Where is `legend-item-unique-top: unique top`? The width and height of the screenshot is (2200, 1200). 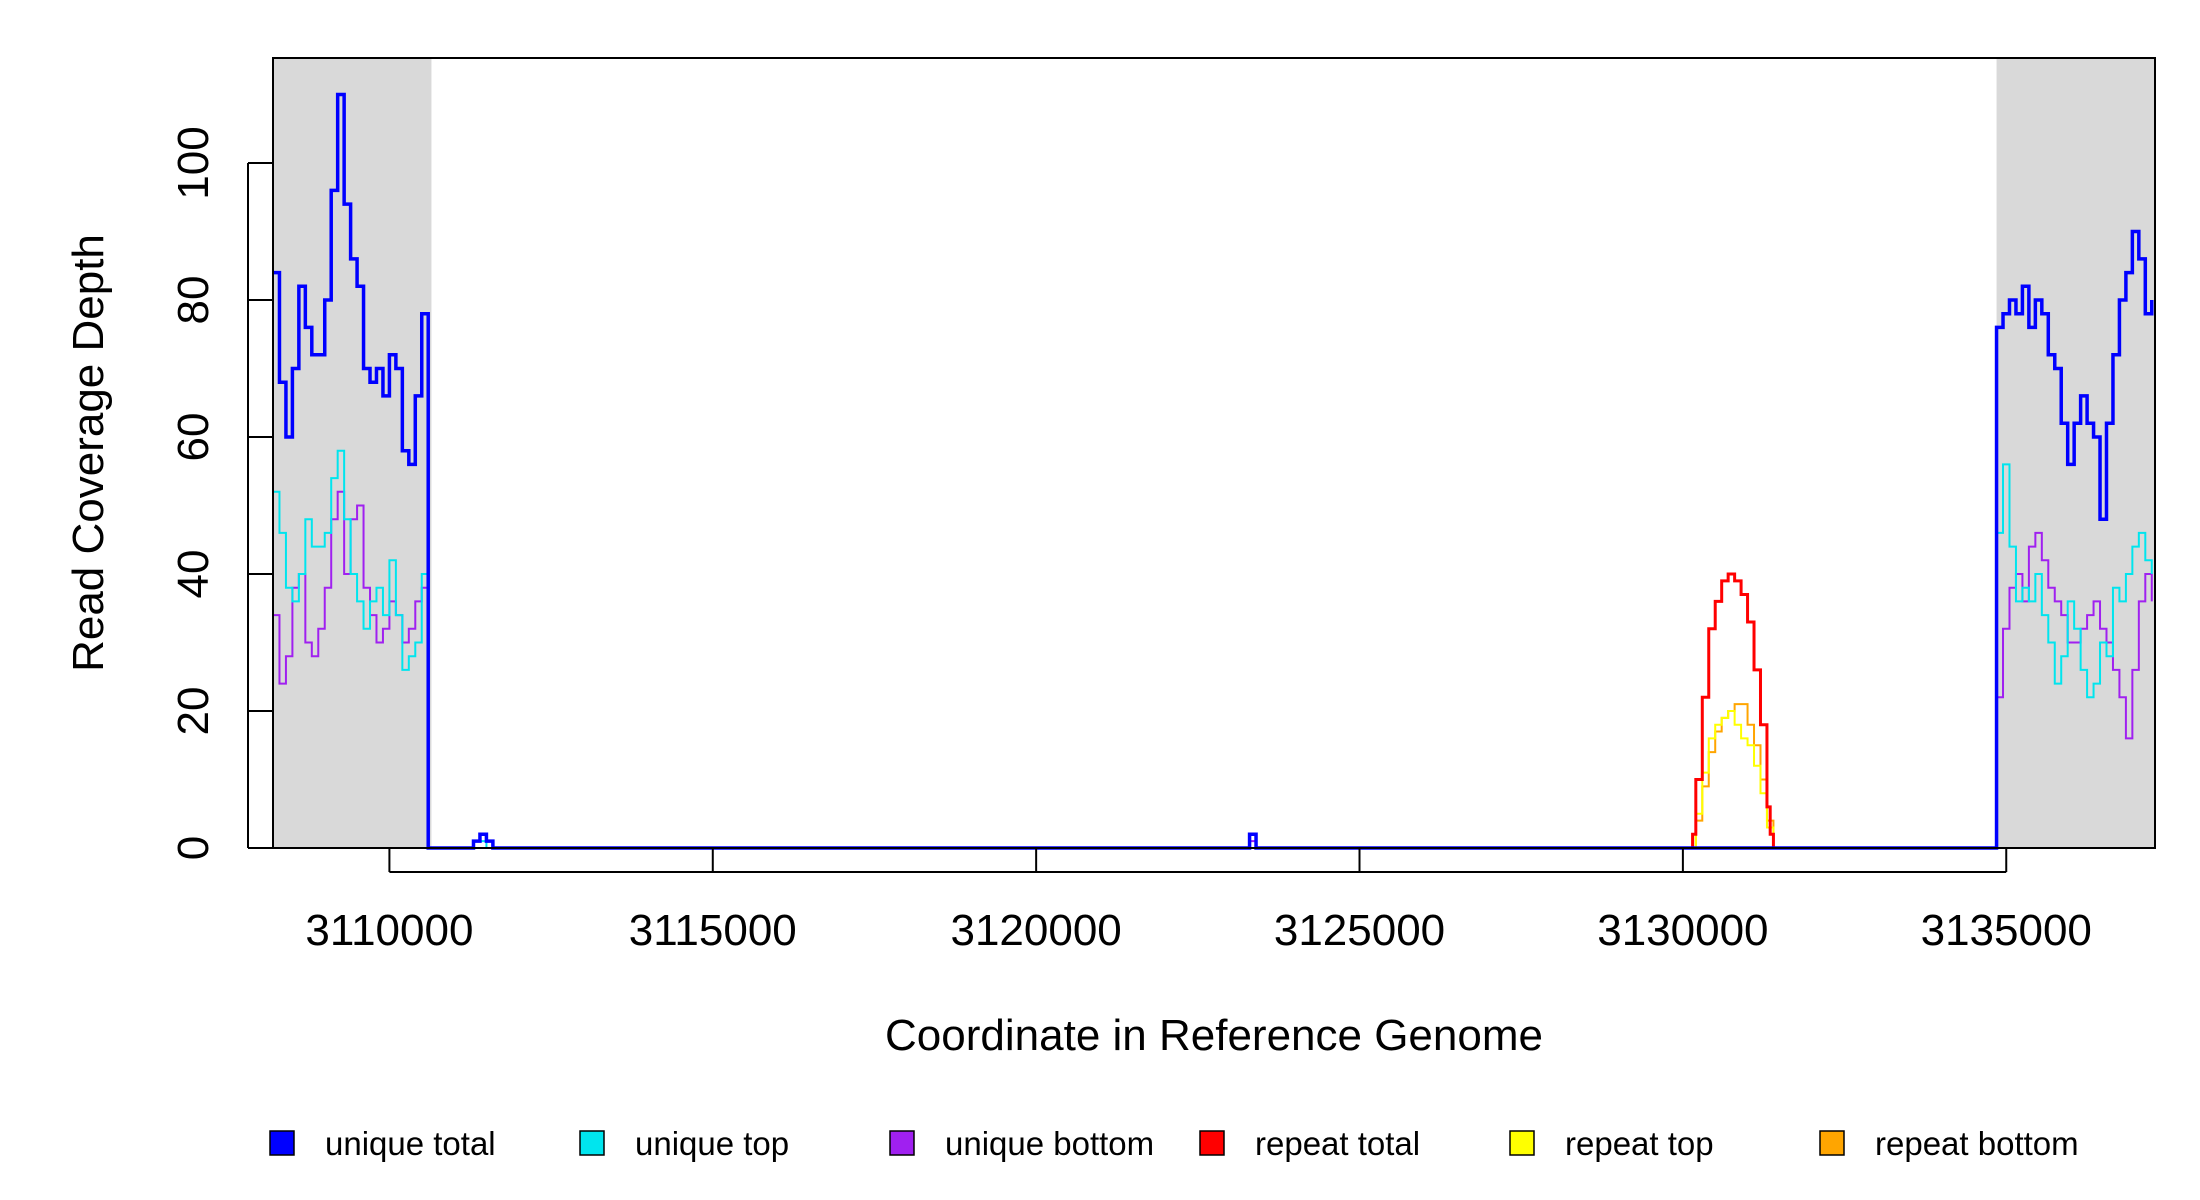 legend-item-unique-top: unique top is located at coordinates (684, 1143).